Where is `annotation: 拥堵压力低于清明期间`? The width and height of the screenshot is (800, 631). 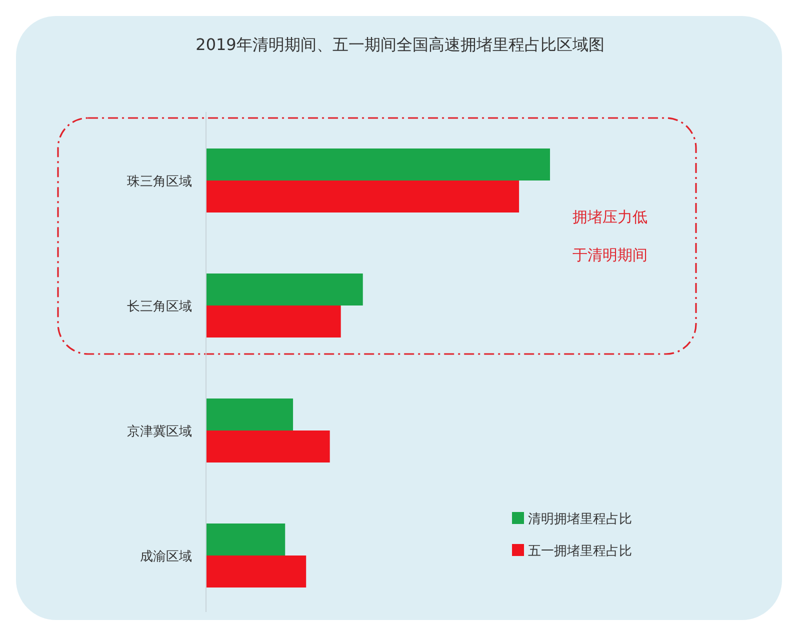 annotation: 拥堵压力低于清明期间 is located at coordinates (610, 236).